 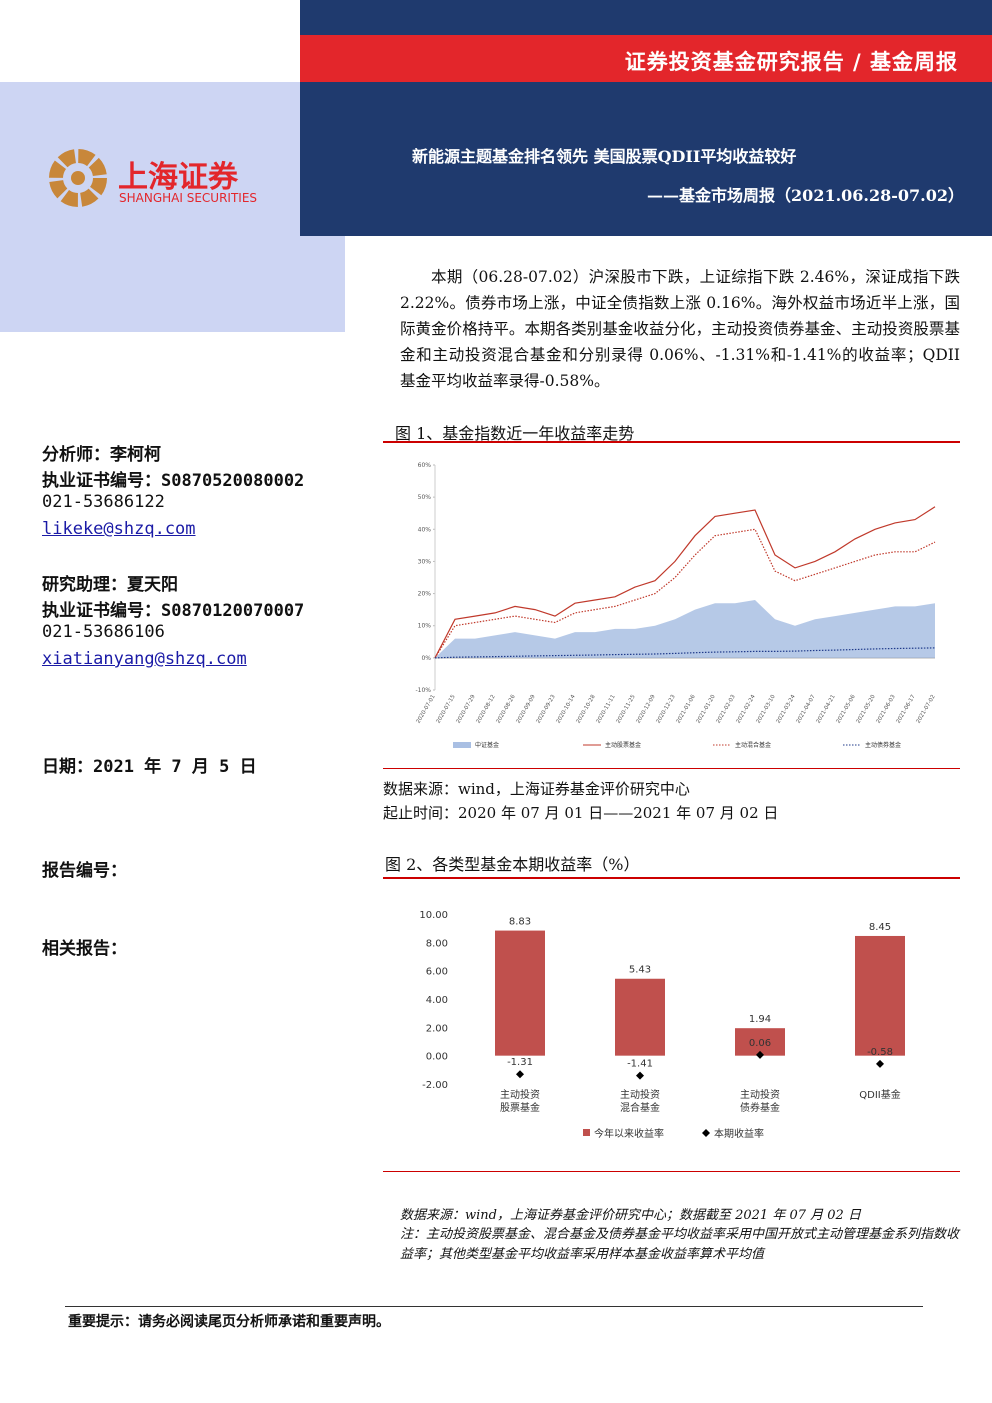 What do you see at coordinates (805, 195) in the screenshot?
I see `report-subtitle: ——基金市场周报（2021.06.28-07.02）` at bounding box center [805, 195].